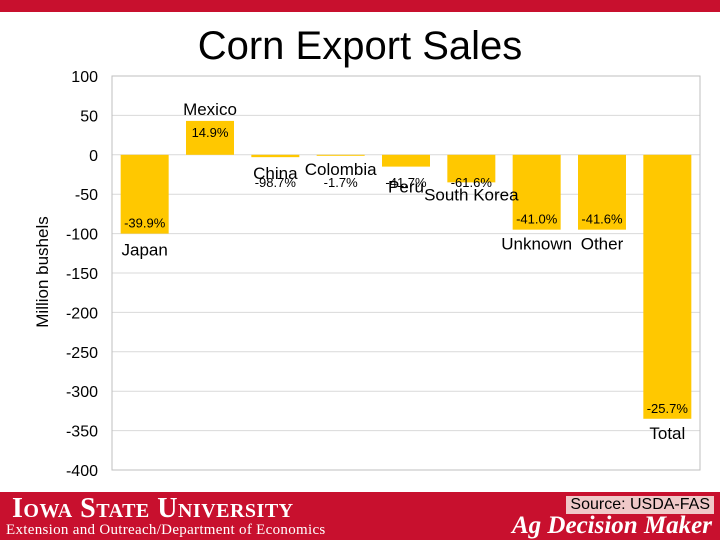 The image size is (720, 540). Describe the element at coordinates (82, 432) in the screenshot. I see `y-tick-label: -350` at that location.